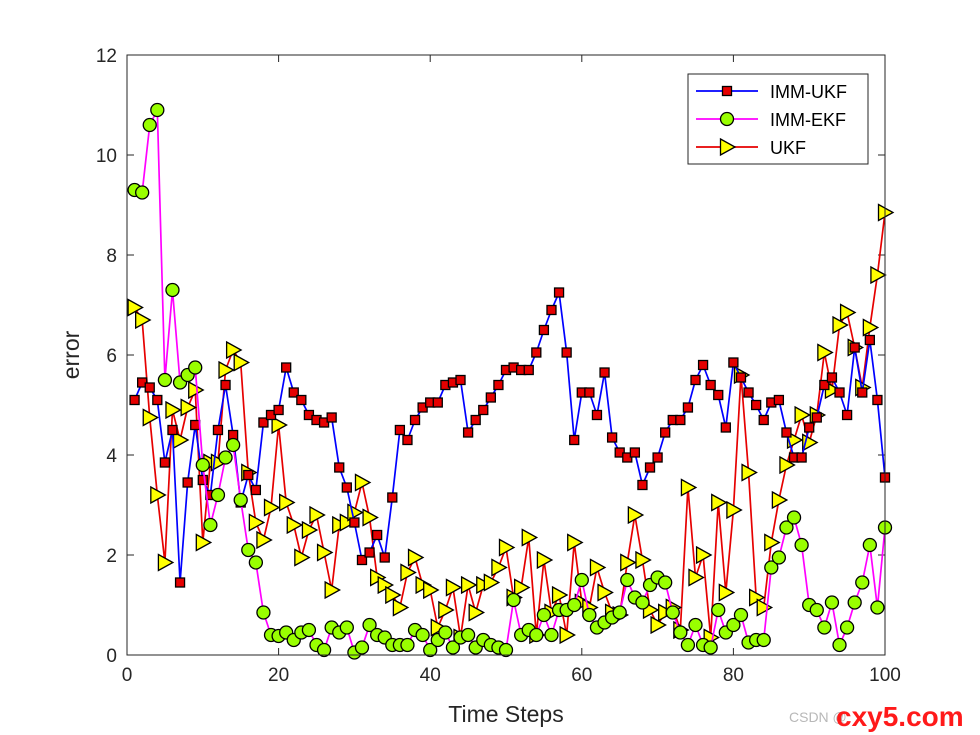 This screenshot has width=980, height=735. What do you see at coordinates (771, 120) in the screenshot?
I see `legend-entry: IMM-EKF` at bounding box center [771, 120].